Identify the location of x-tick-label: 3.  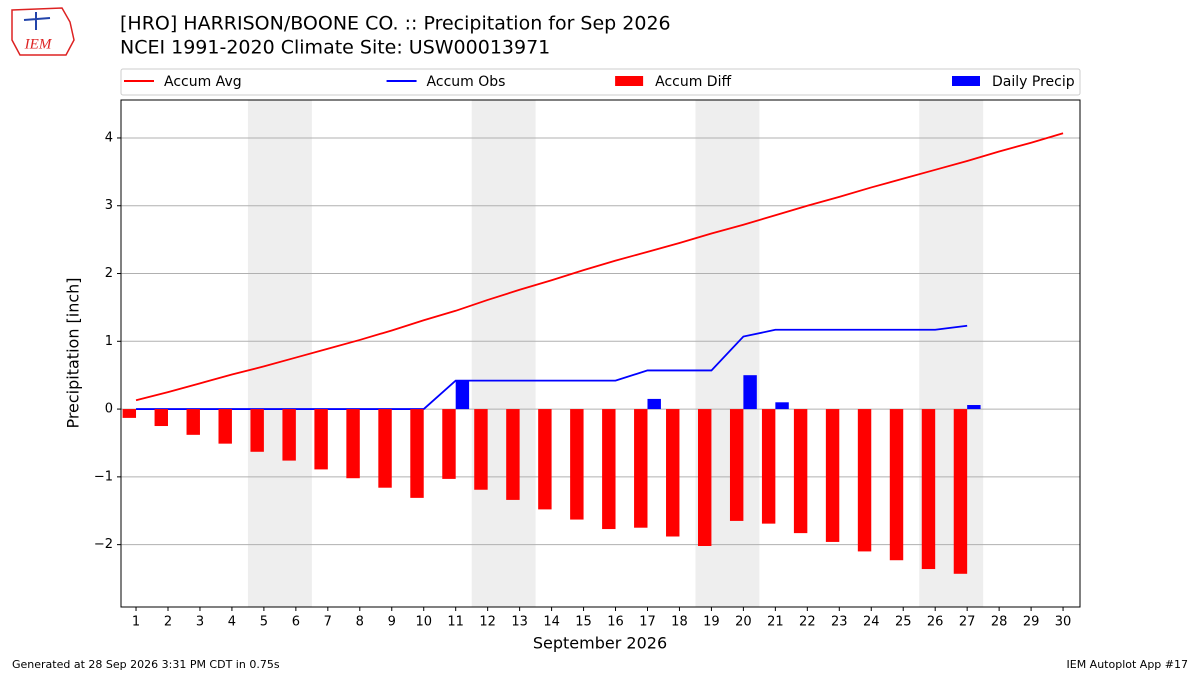
(200, 622).